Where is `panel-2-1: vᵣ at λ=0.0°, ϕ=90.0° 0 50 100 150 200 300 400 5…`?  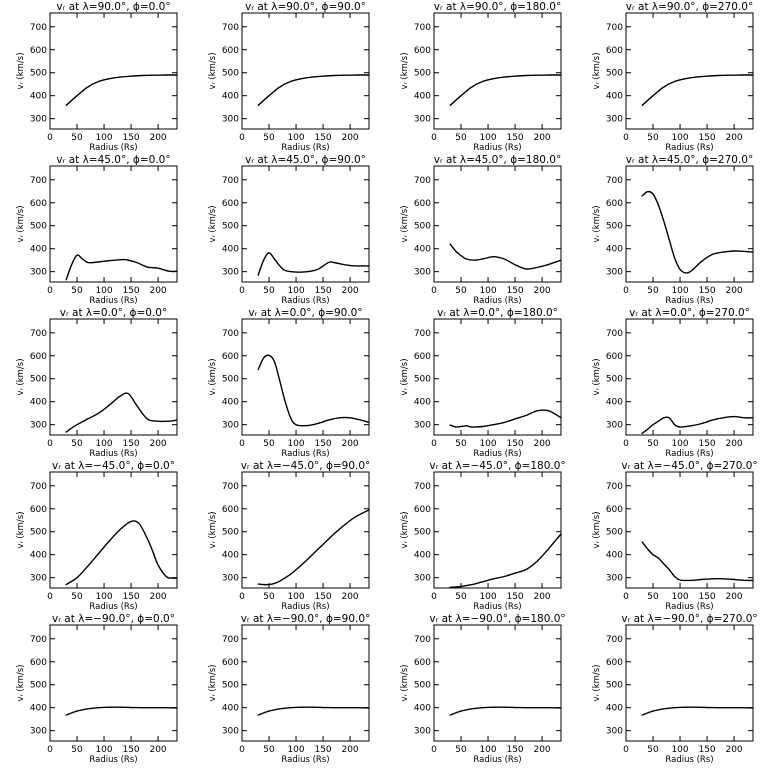 panel-2-1: vᵣ at λ=0.0°, ϕ=90.0° 0 50 100 150 200 300 400 5… is located at coordinates (289, 383).